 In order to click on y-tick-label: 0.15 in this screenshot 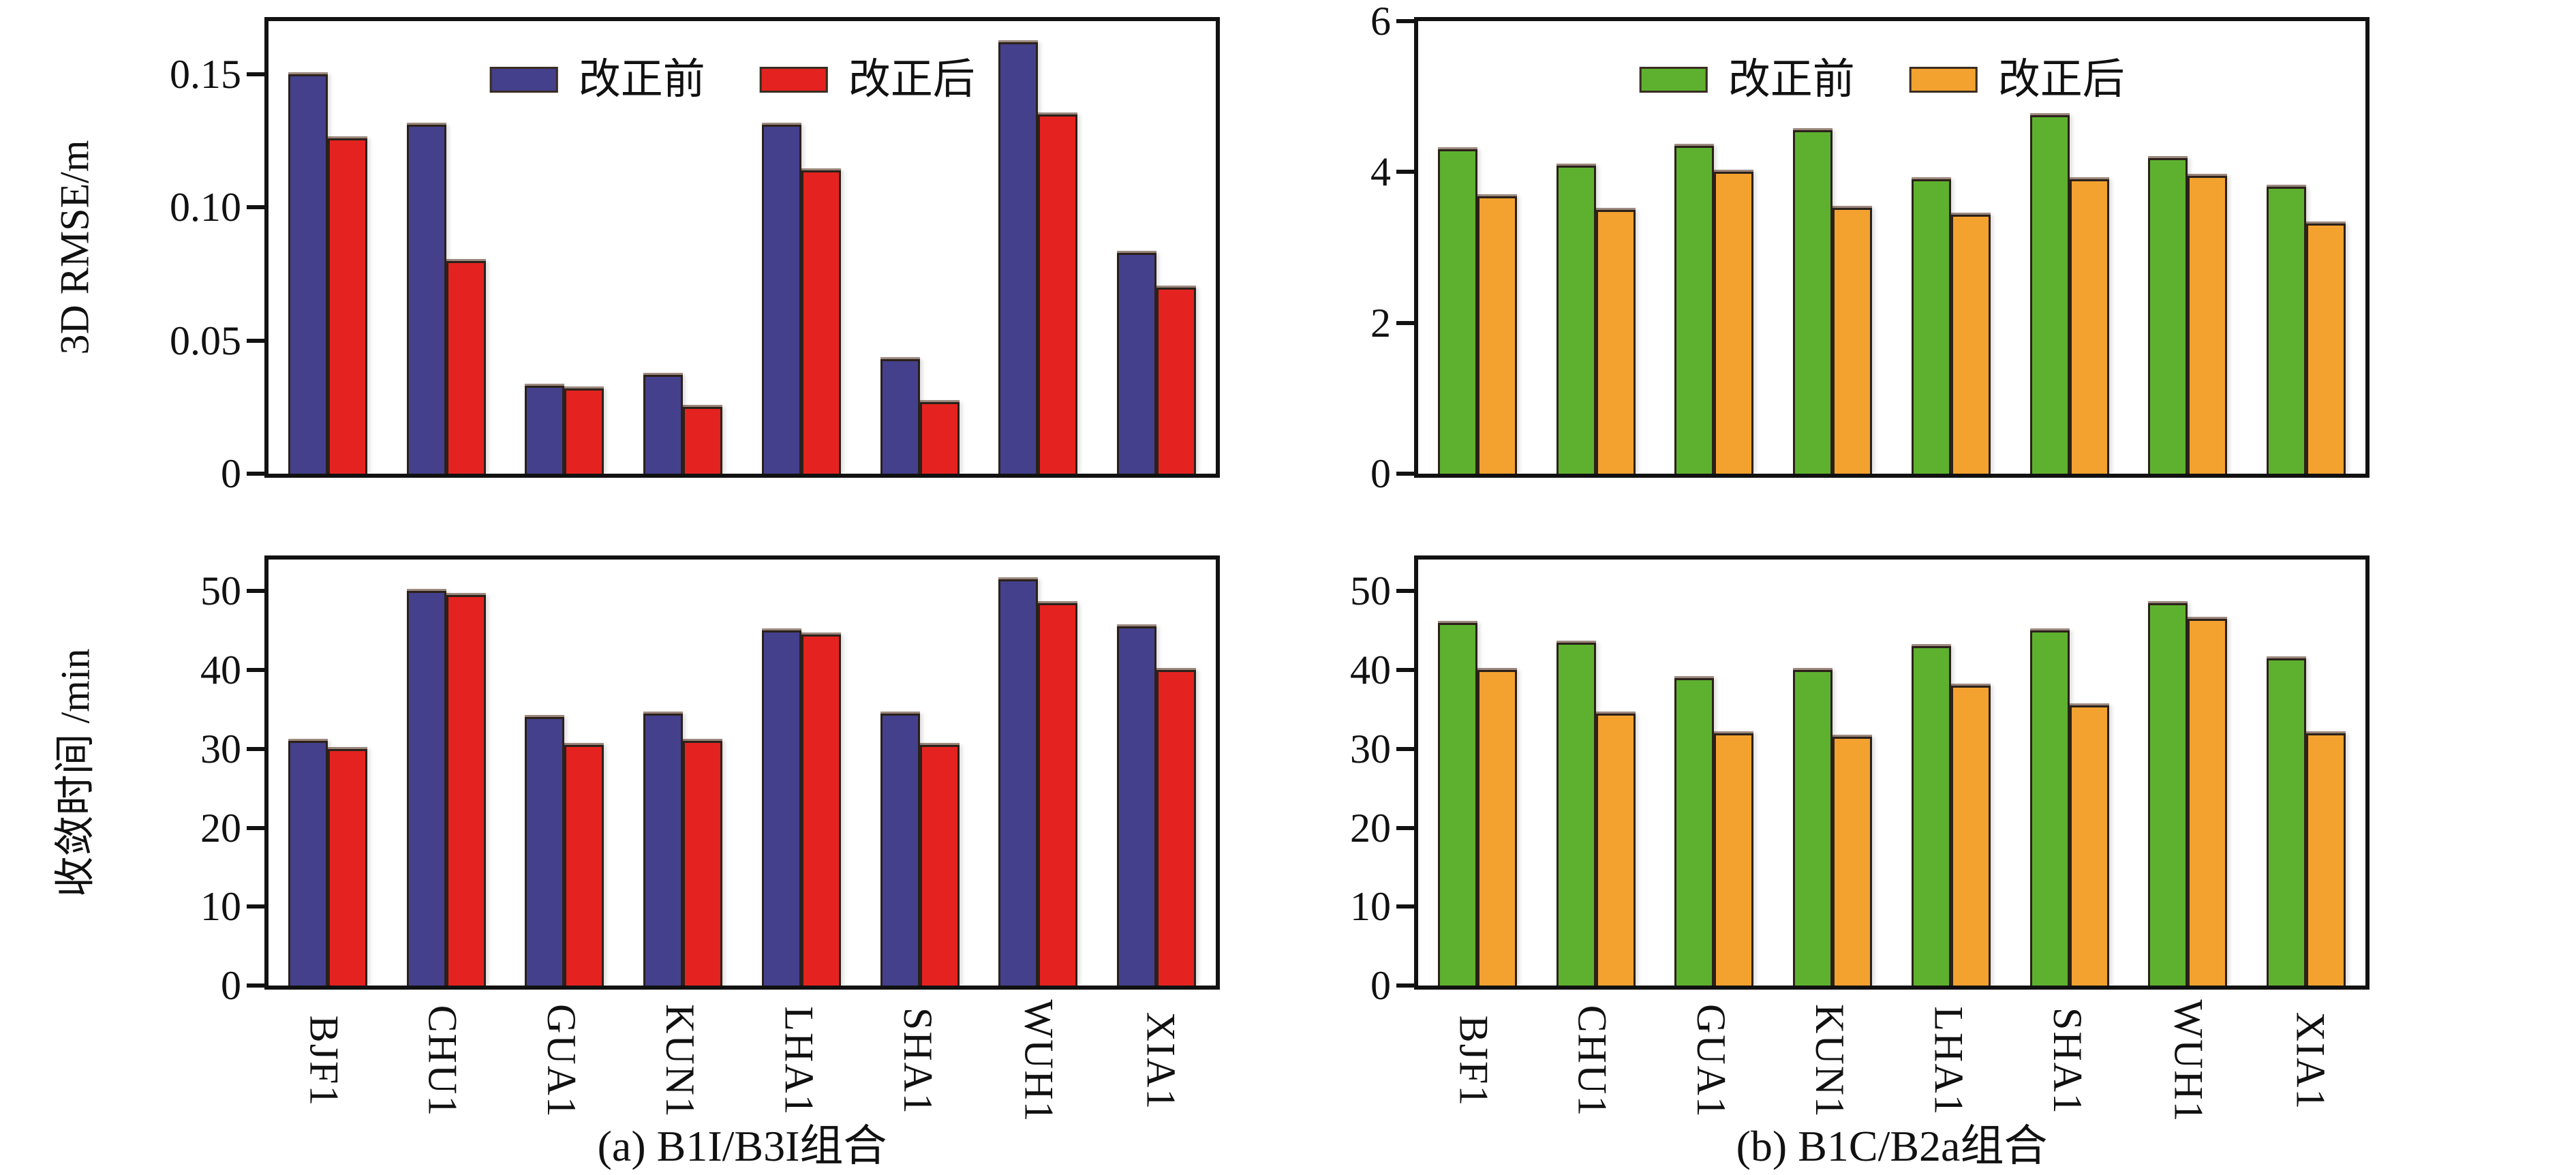, I will do `click(205, 74)`.